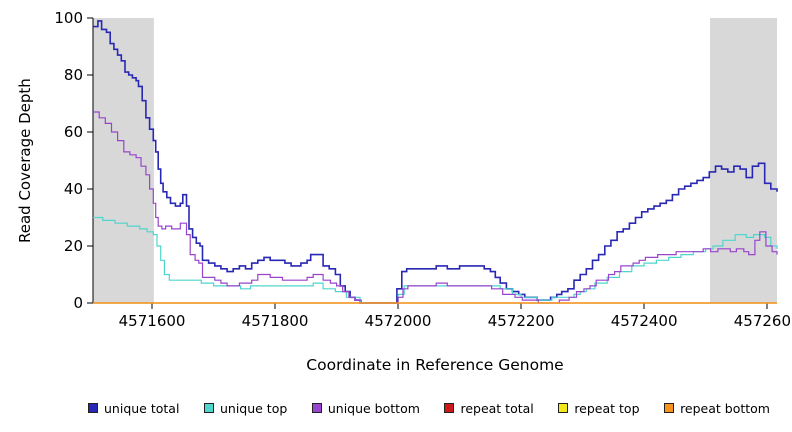 This screenshot has width=792, height=432. I want to click on y-tick-label: 40, so click(73, 189).